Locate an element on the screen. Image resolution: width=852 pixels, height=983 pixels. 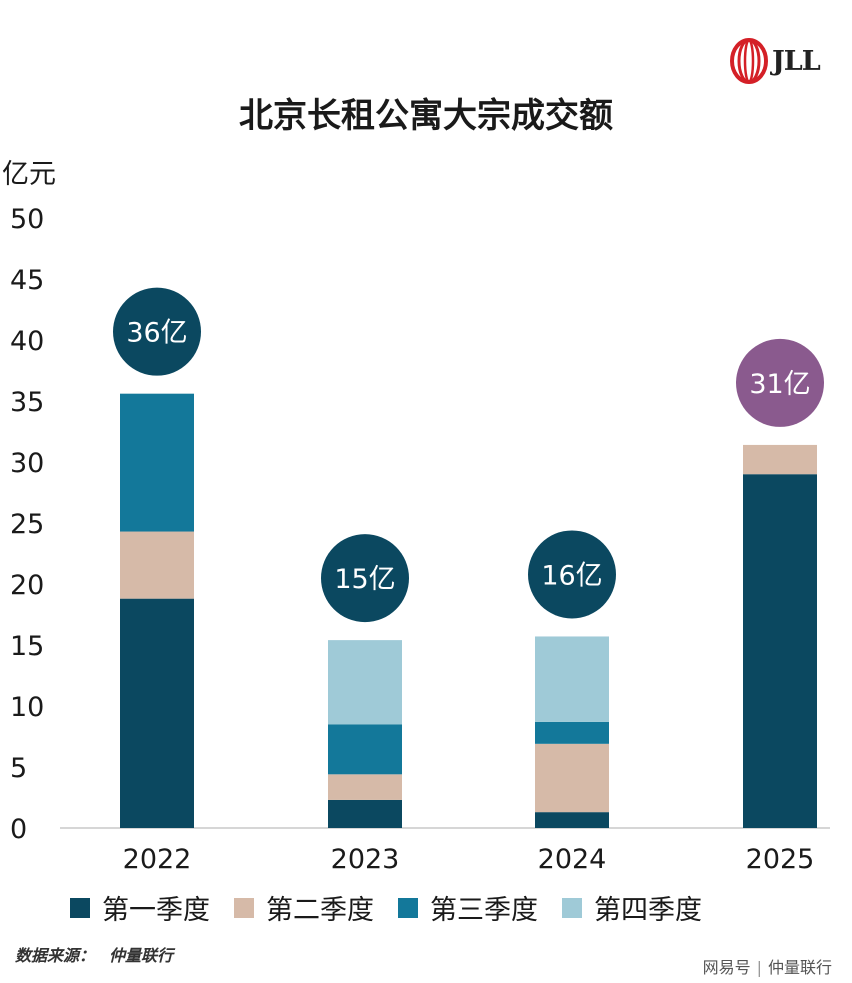
legend-item-q4: 第四季度 is located at coordinates (632, 907).